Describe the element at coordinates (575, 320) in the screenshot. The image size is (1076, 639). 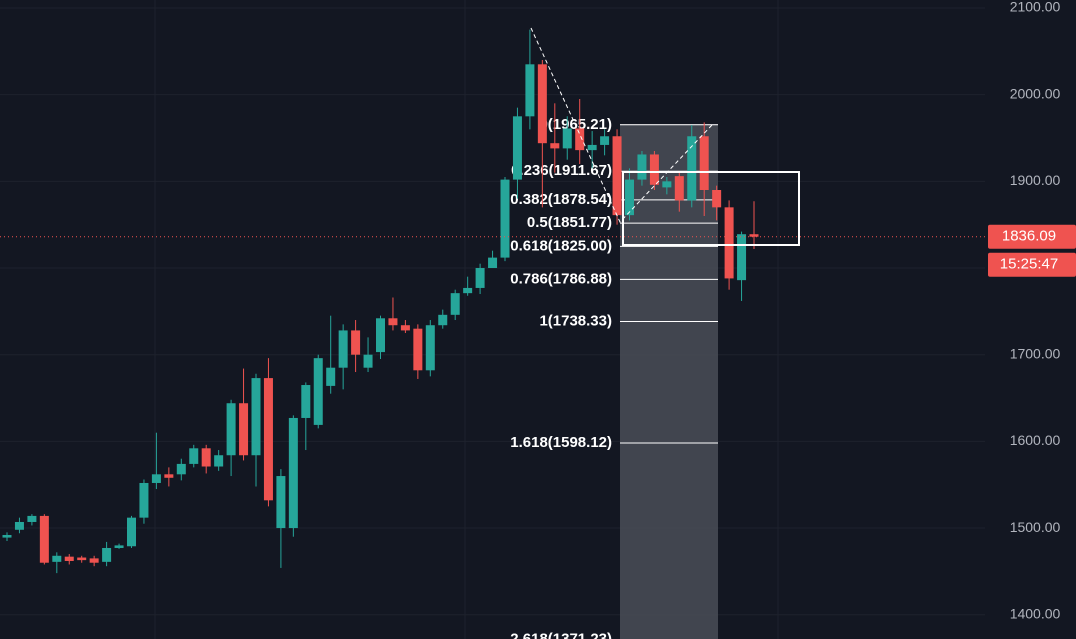
I see `fib-label: 1(1738.33)` at that location.